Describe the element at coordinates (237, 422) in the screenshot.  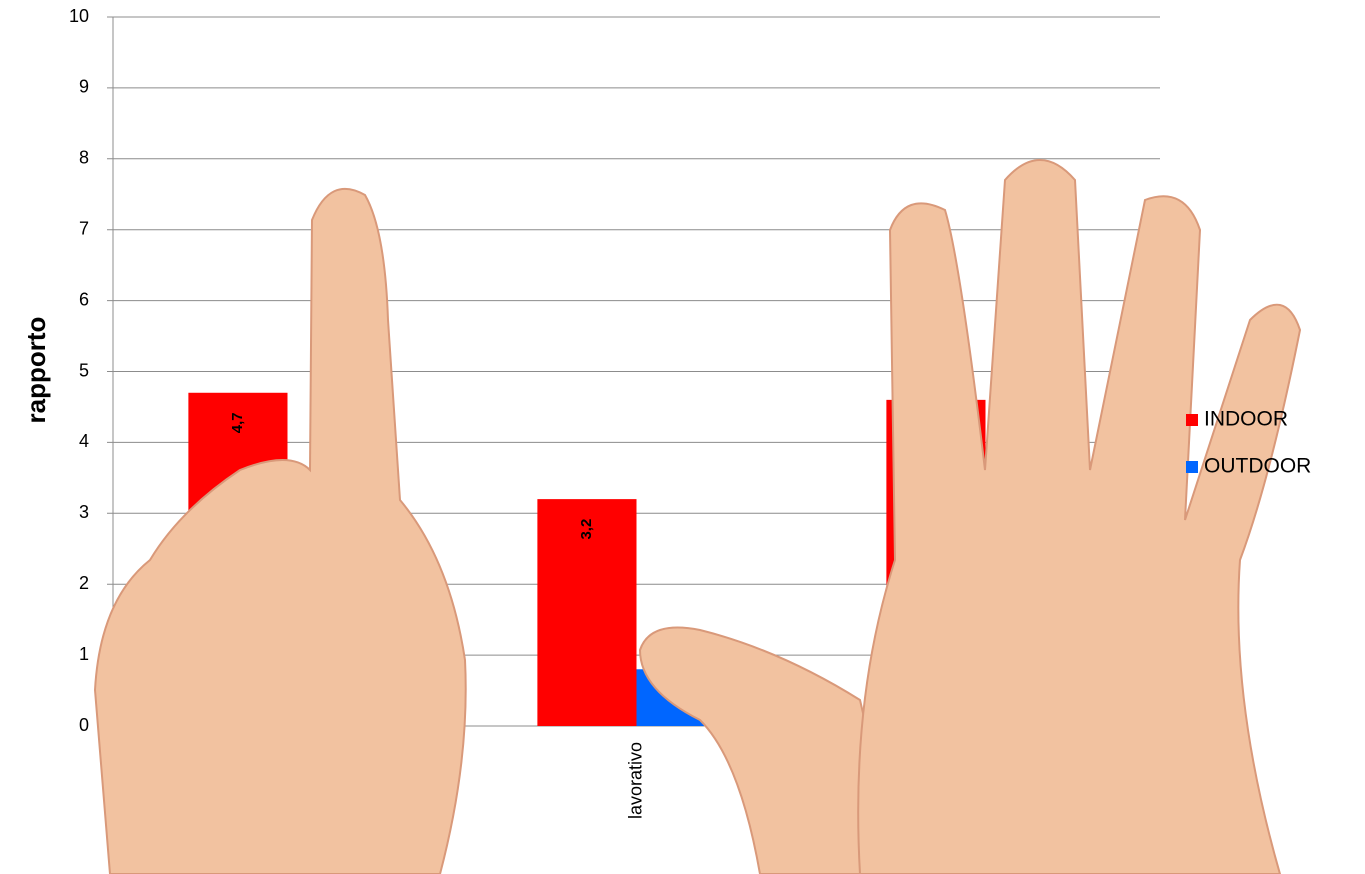
I see `value-label: 4,7` at that location.